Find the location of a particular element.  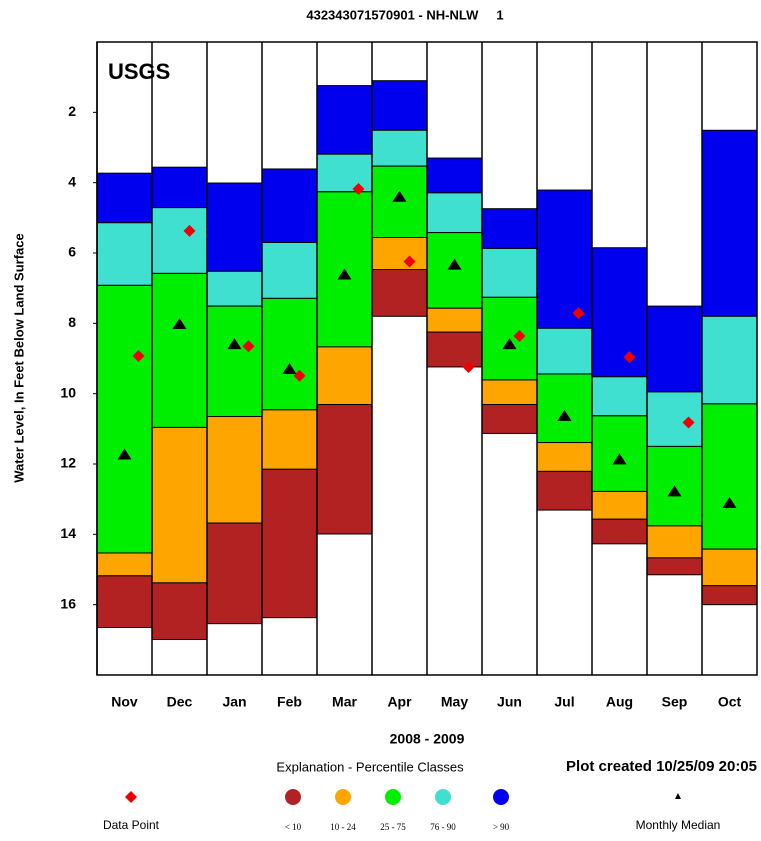

y-tick-label: 16 is located at coordinates (68, 603).